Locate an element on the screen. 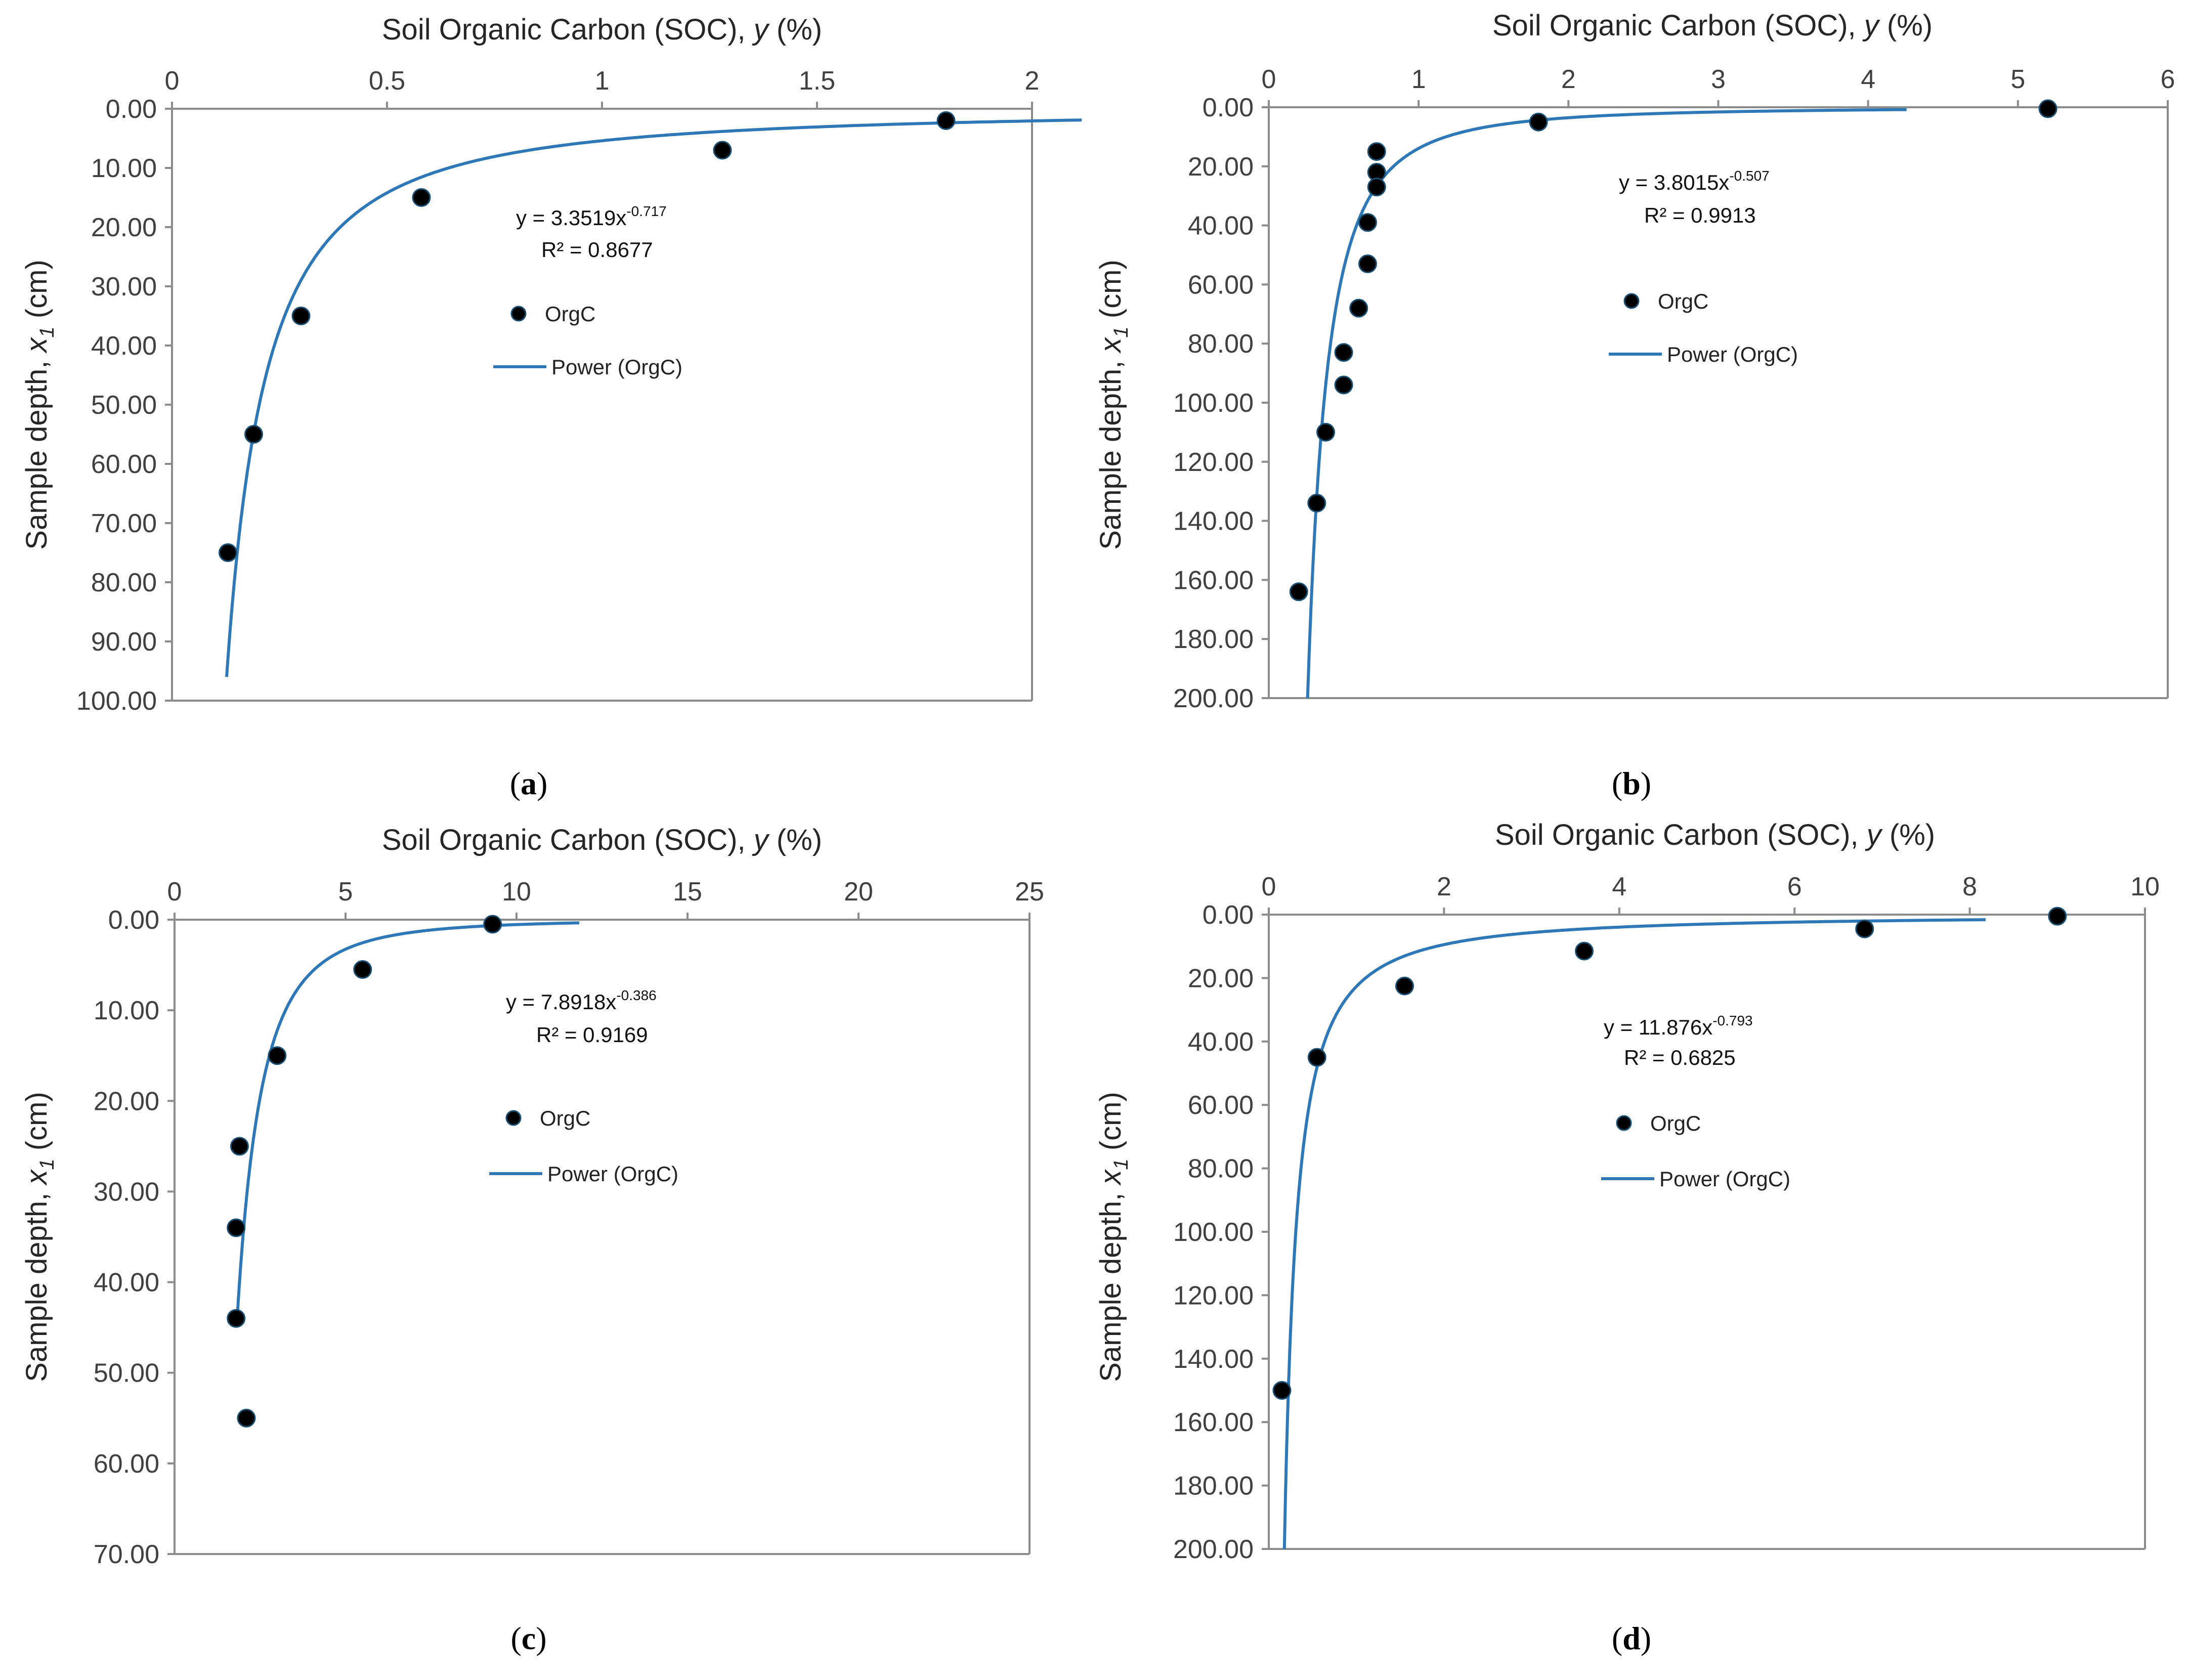  y-tick-label: 180.00 is located at coordinates (1213, 1487).